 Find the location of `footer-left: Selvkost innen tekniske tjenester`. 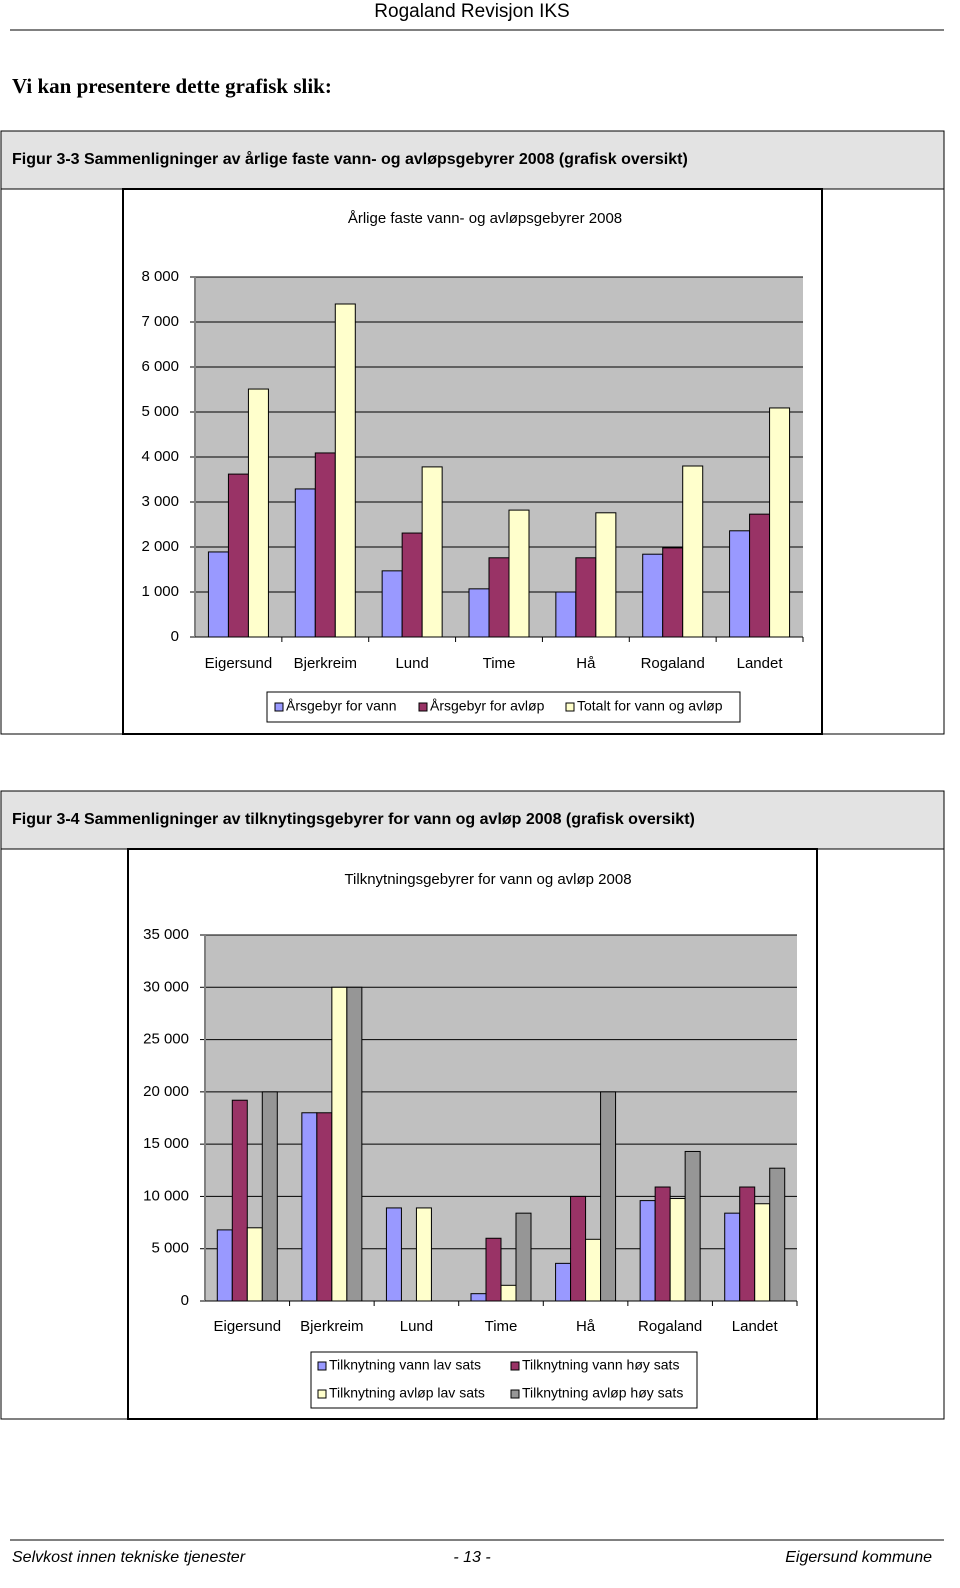

footer-left: Selvkost innen tekniske tjenester is located at coordinates (129, 1557).